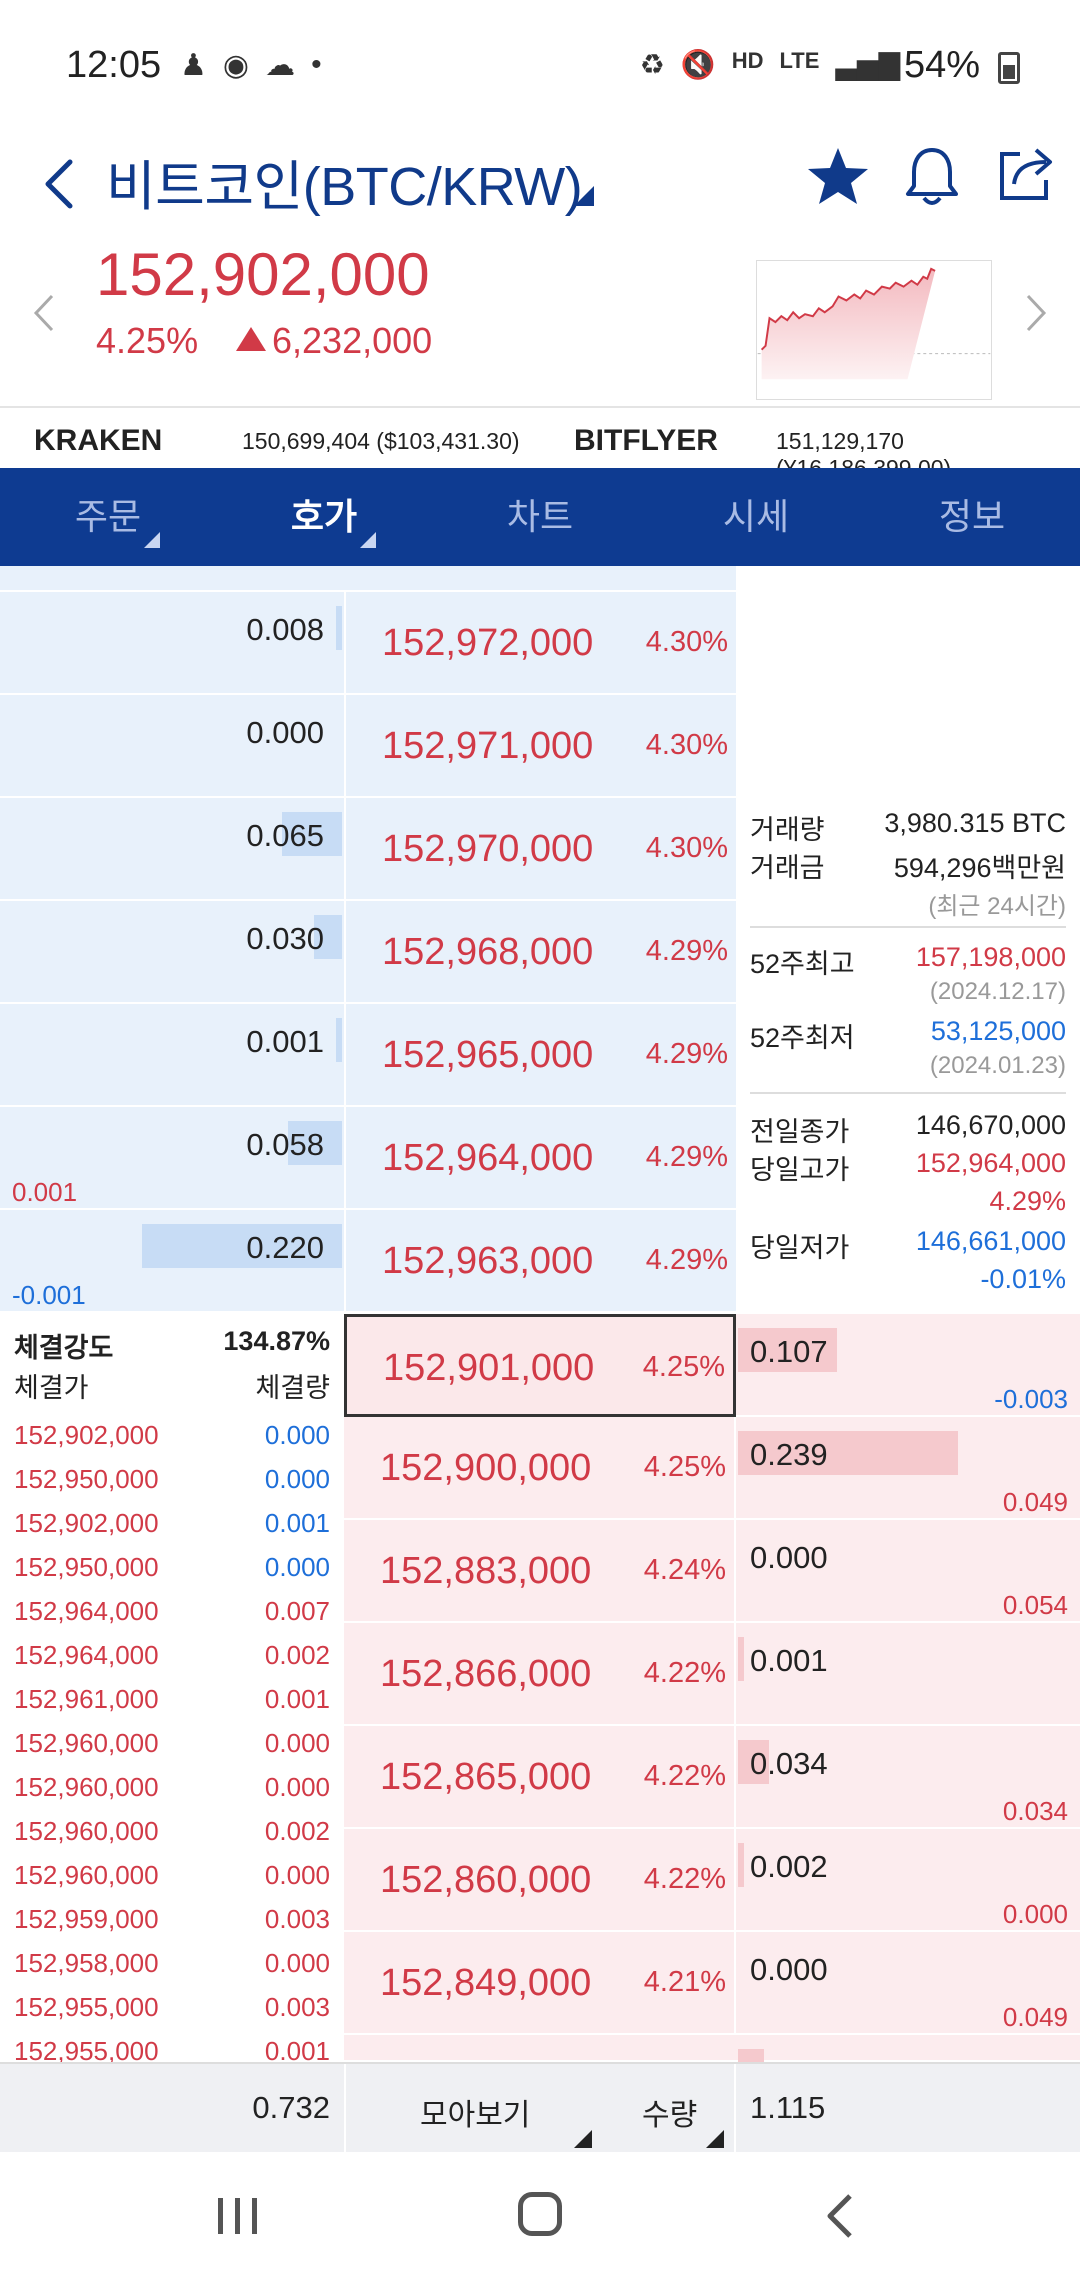 This screenshot has height=2280, width=1080. I want to click on trade-row: 152,964,000 0.007, so click(172, 1612).